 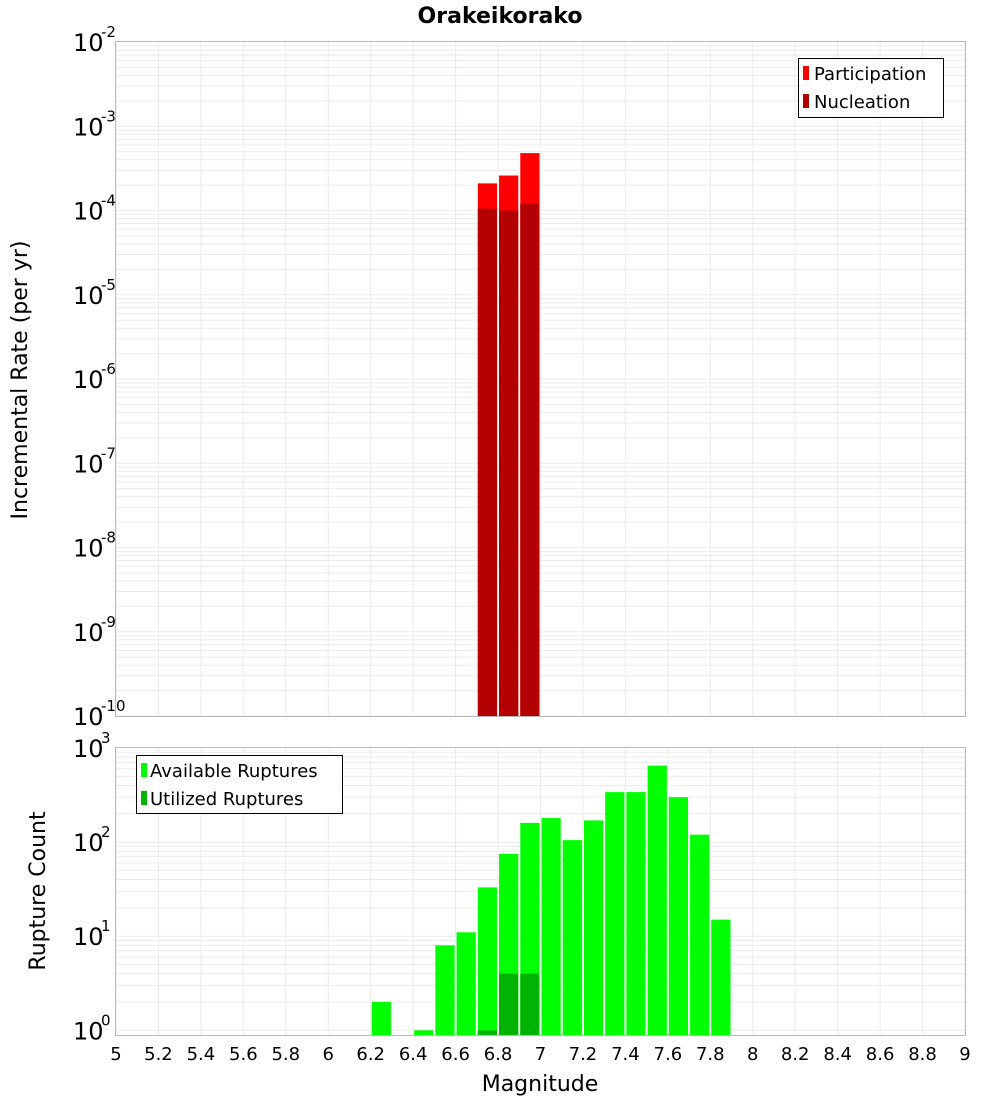 I want to click on x-axis-label: Magnitude, so click(x=540, y=1084).